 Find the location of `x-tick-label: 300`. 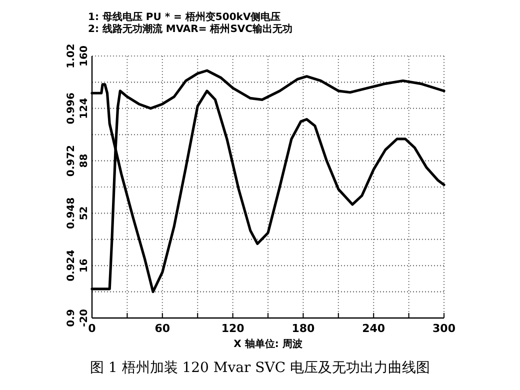

x-tick-label: 300 is located at coordinates (444, 328).